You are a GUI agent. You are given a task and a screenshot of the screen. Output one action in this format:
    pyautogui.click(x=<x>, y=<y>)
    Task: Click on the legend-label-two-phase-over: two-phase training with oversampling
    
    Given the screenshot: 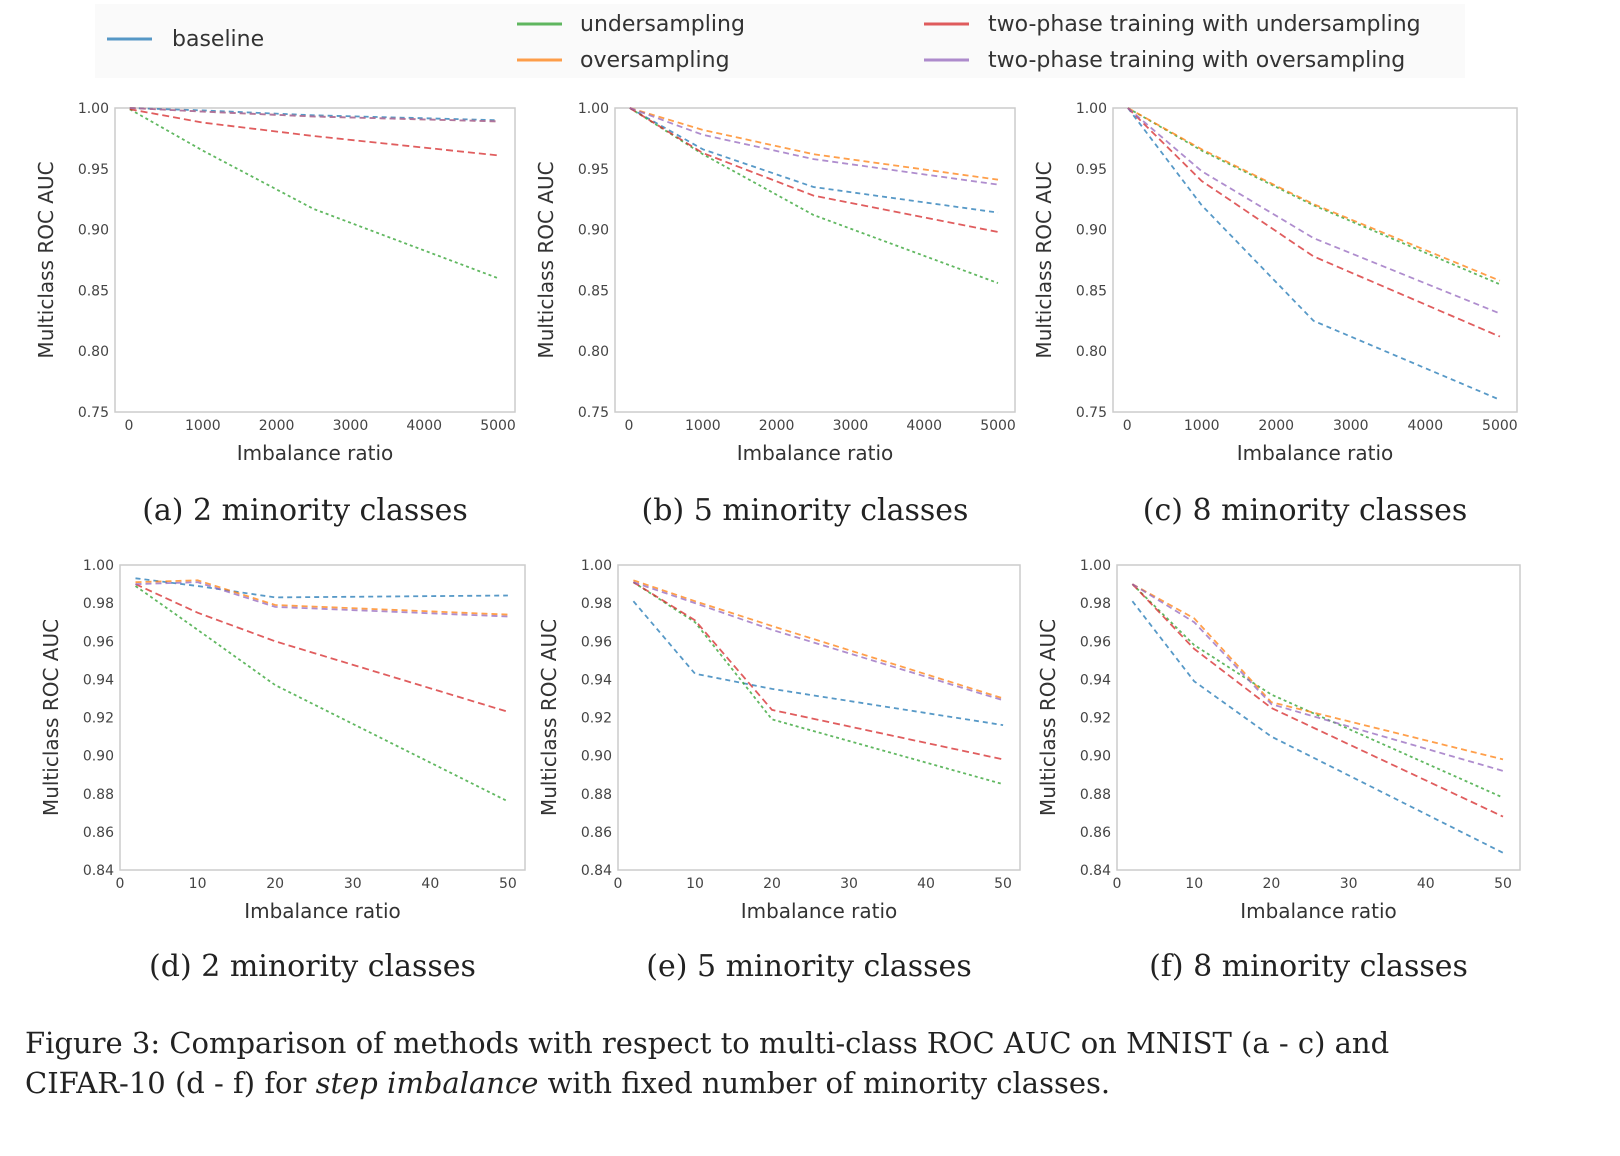 What is the action you would take?
    pyautogui.click(x=1196, y=60)
    